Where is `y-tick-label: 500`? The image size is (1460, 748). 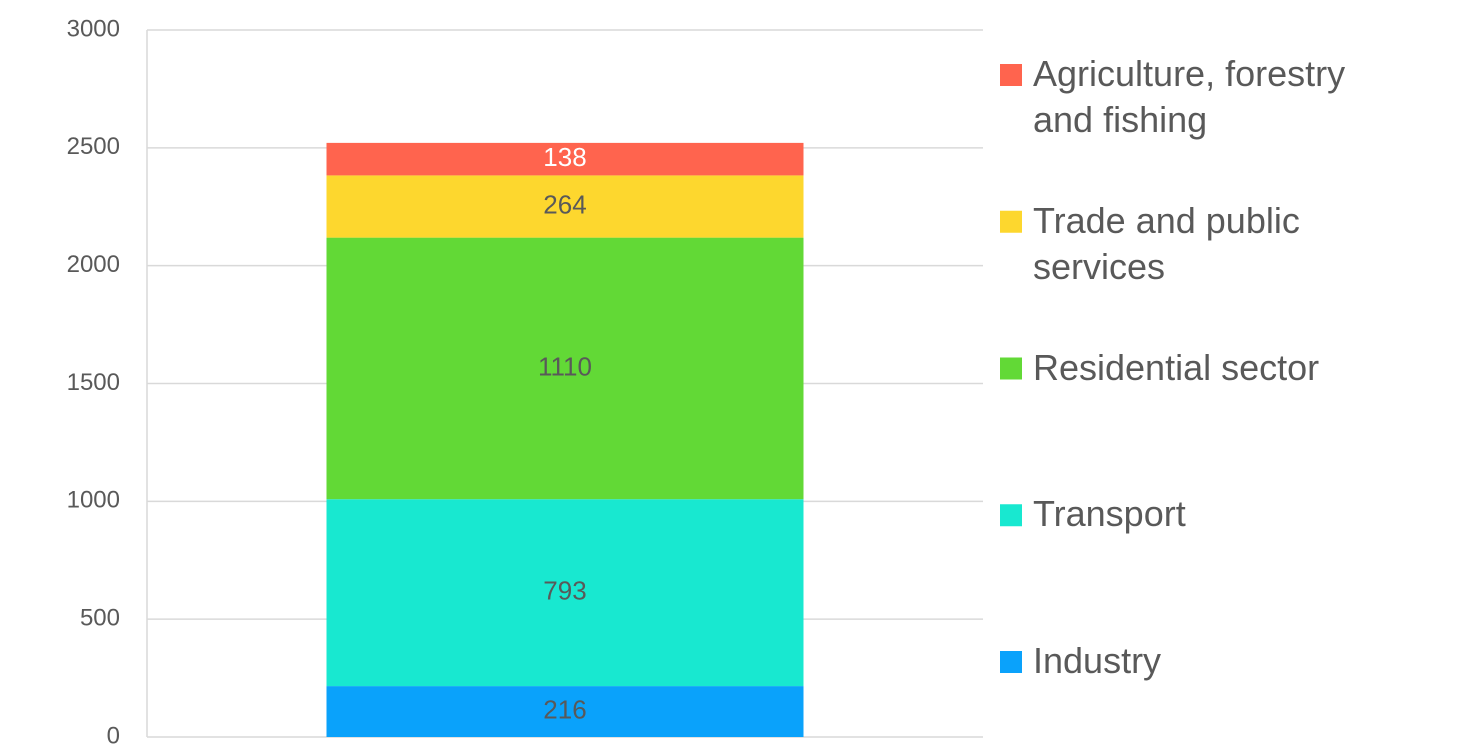
y-tick-label: 500 is located at coordinates (100, 618).